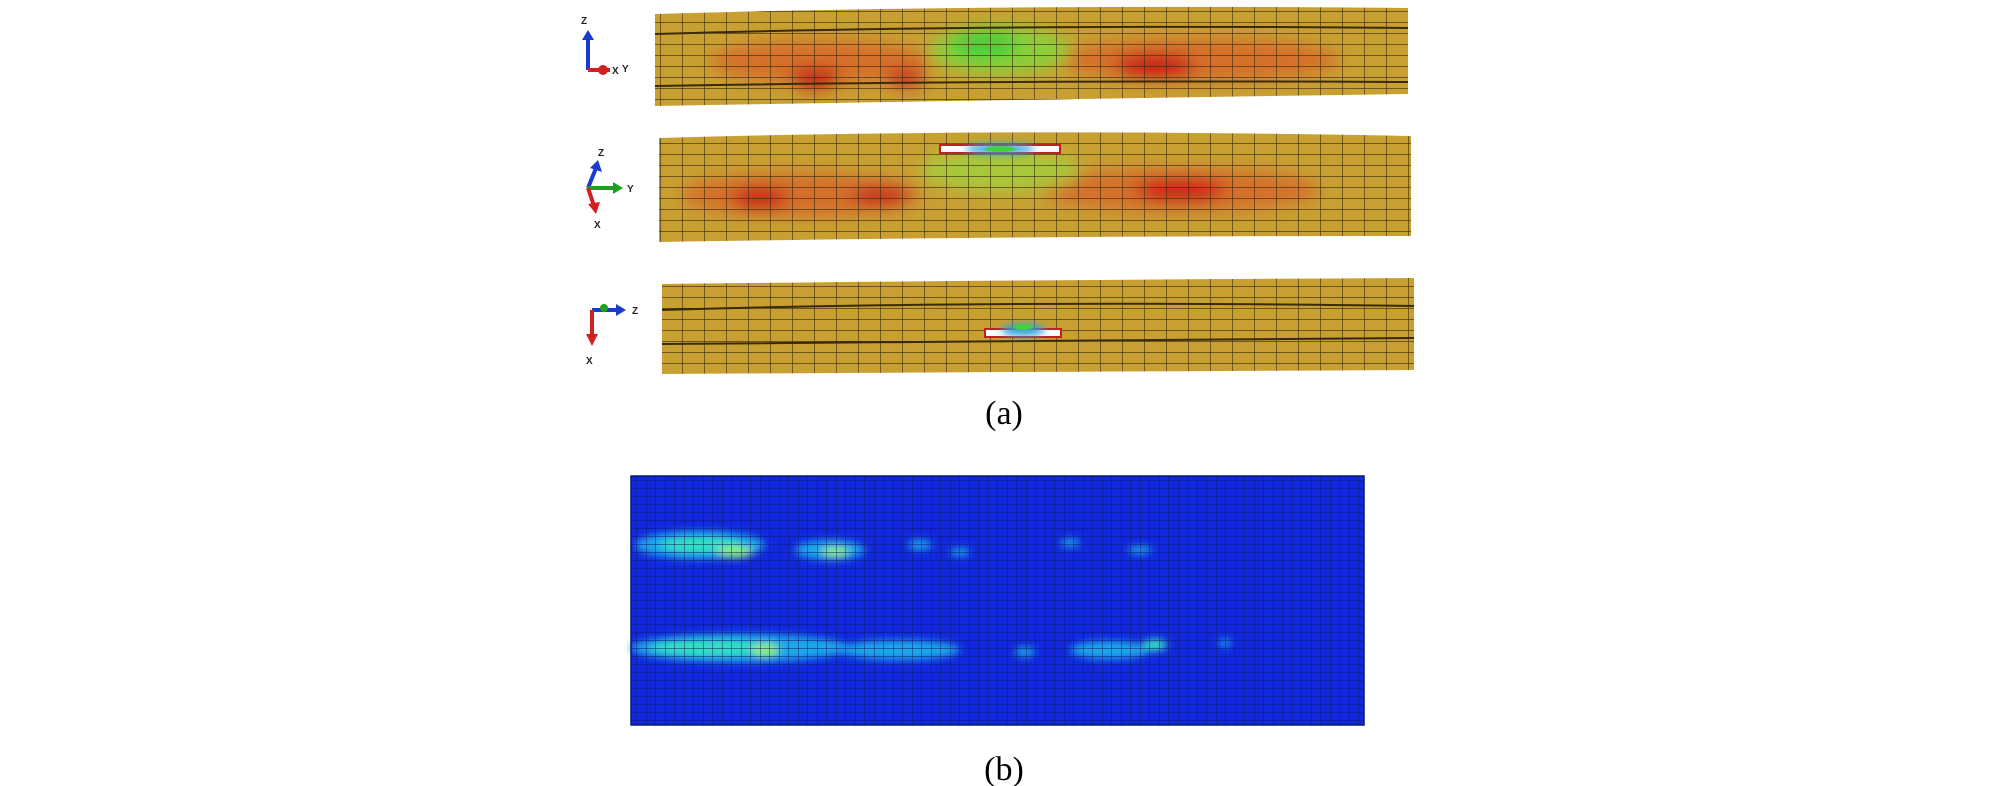  Describe the element at coordinates (605, 46) in the screenshot. I see `triad-1: Z X Y` at that location.